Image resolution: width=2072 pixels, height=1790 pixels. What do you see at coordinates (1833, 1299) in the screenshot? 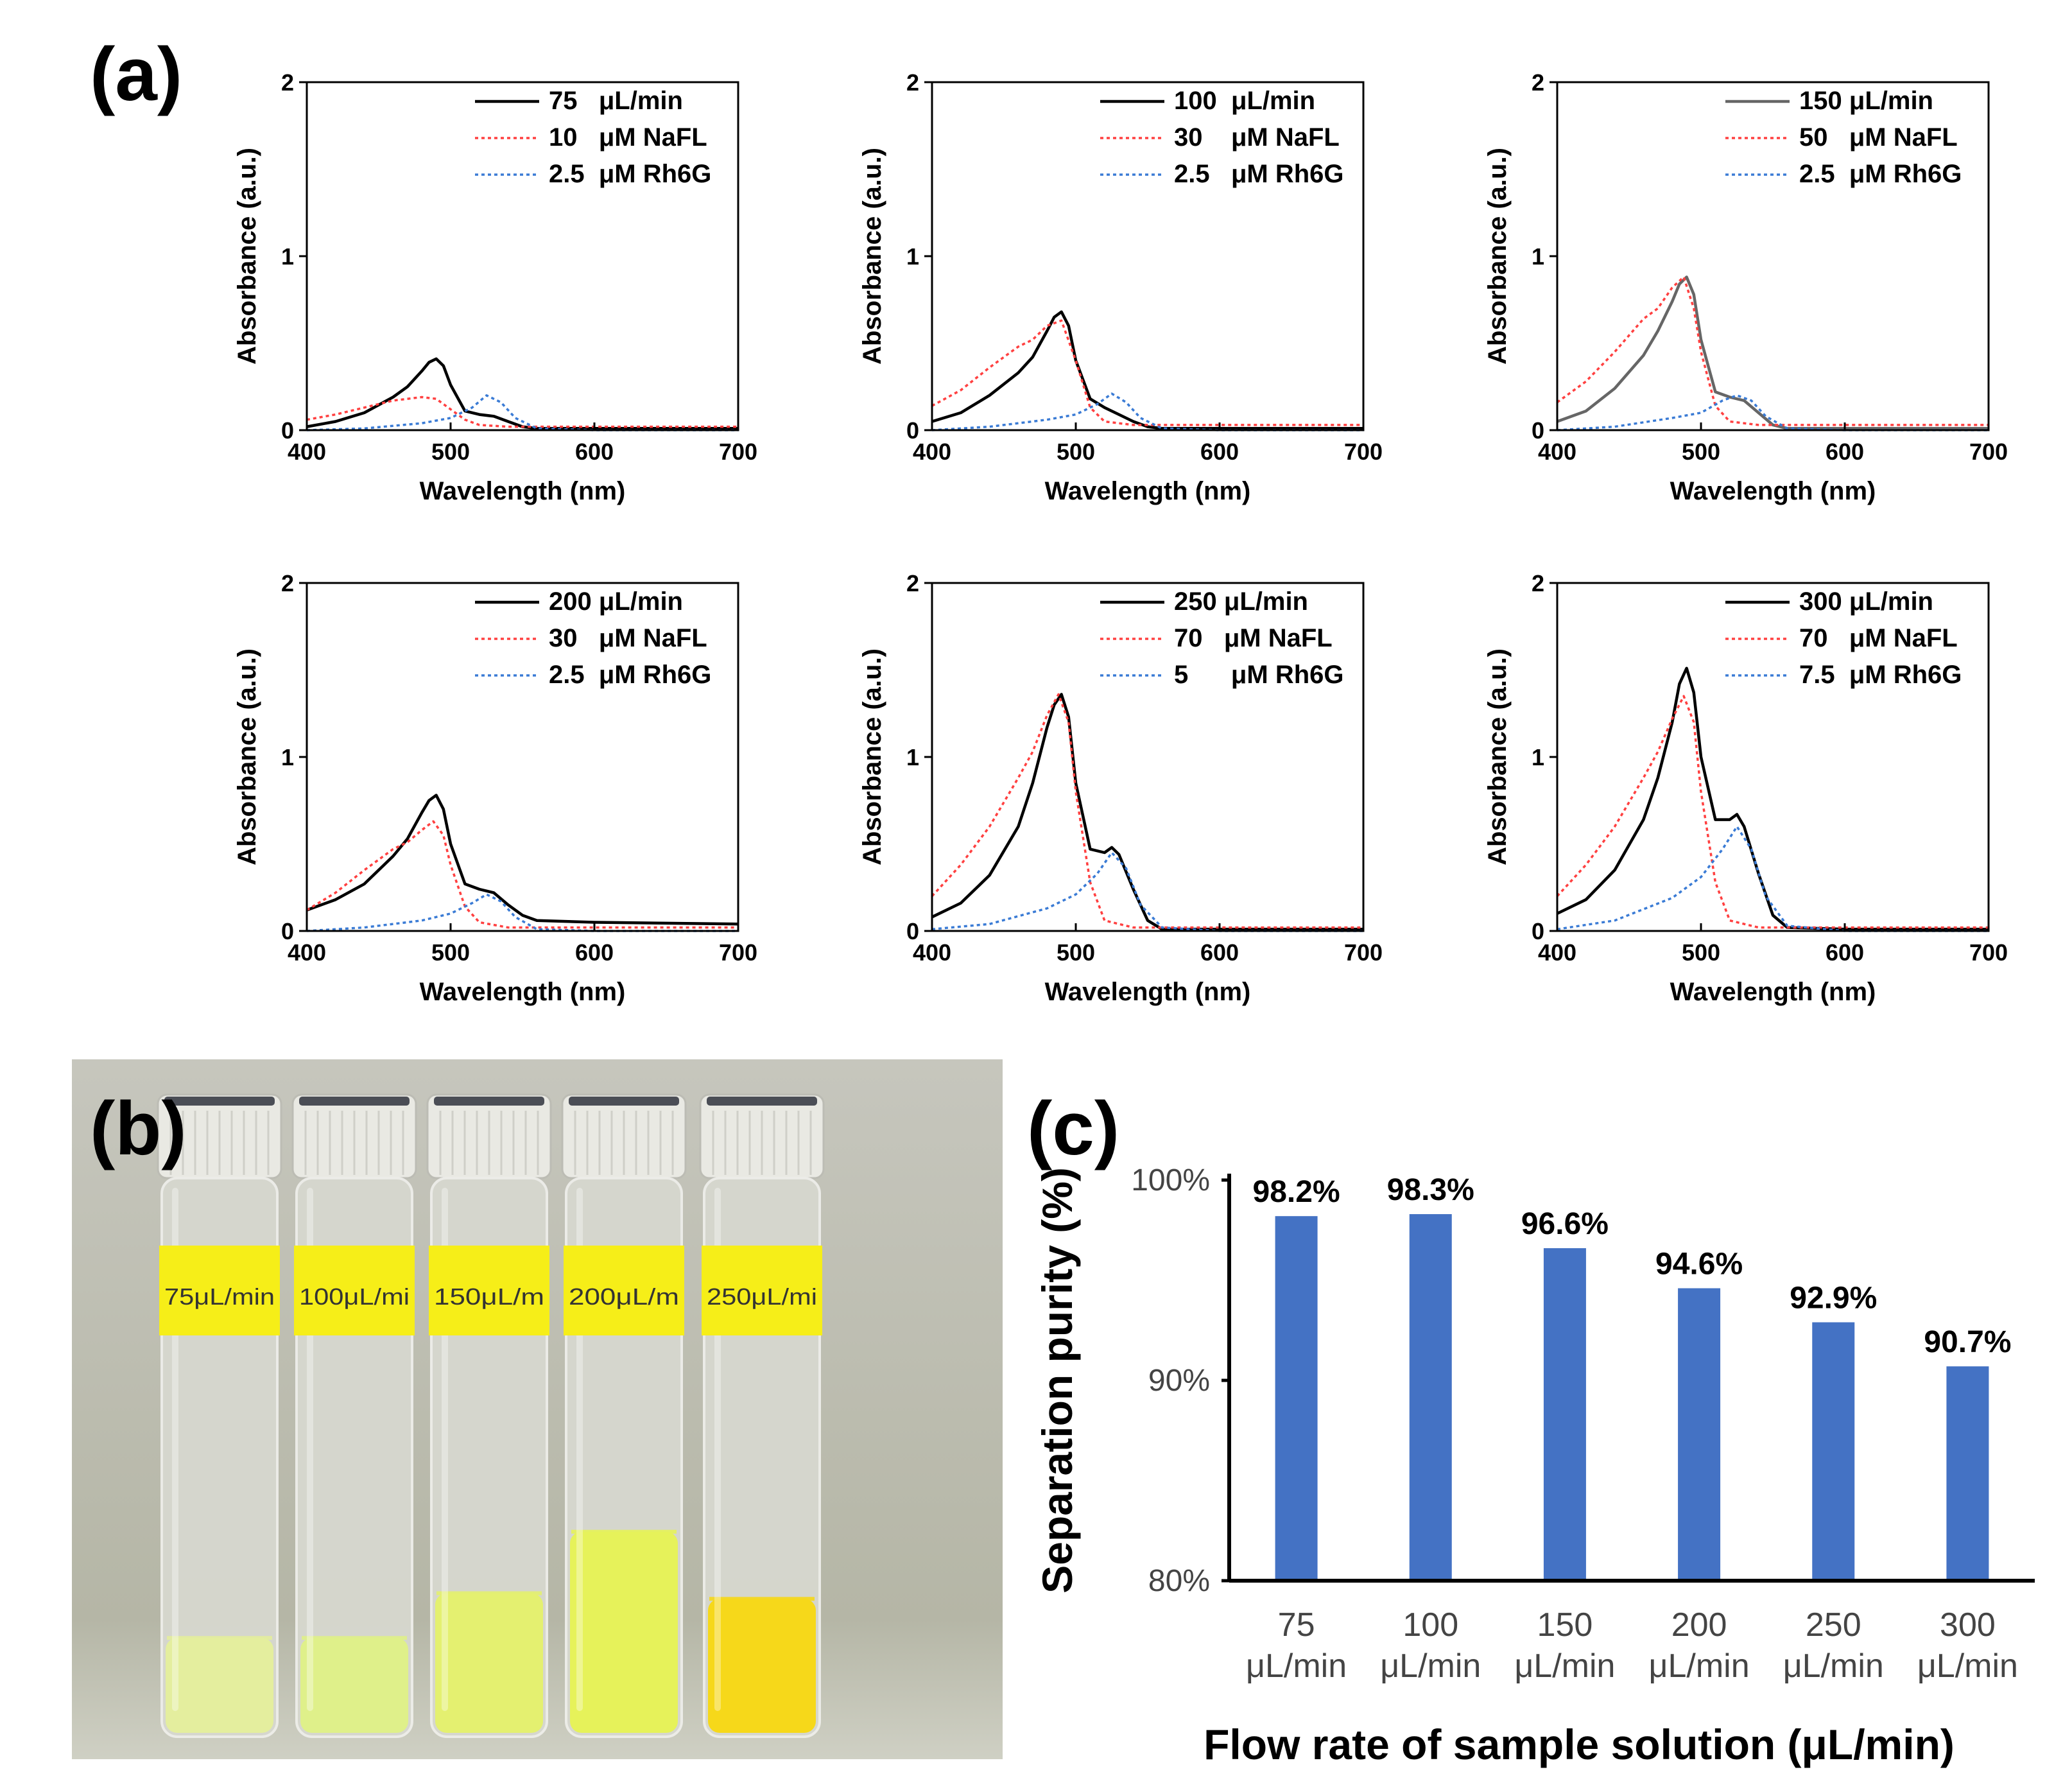
I see `bar-data-label: 92.9%` at bounding box center [1833, 1299].